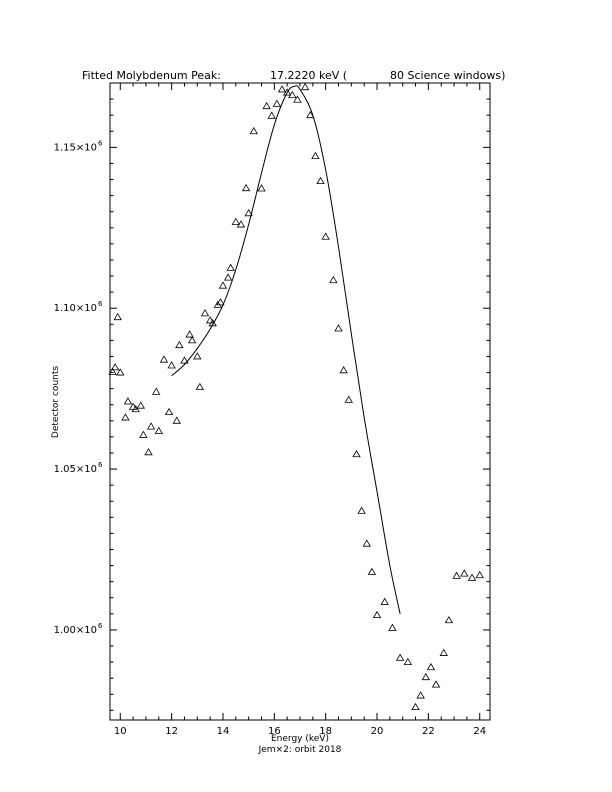  What do you see at coordinates (300, 750) in the screenshot?
I see `chart-footer: Jem×2: orbit 2018` at bounding box center [300, 750].